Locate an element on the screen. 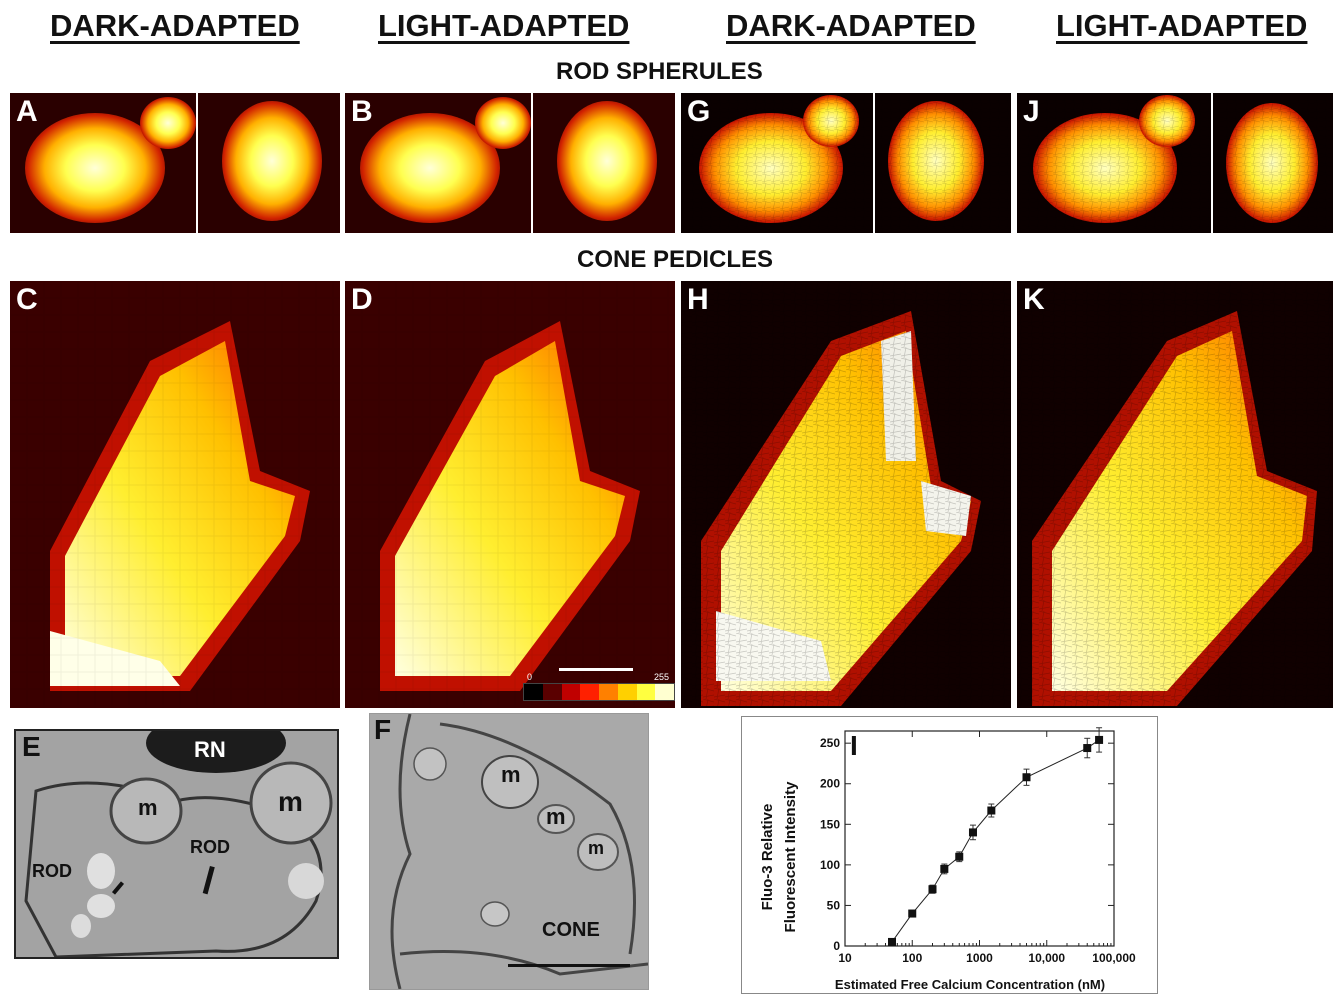 This screenshot has width=1333, height=998. header-light-adapted-2: LIGHT-ADAPTED is located at coordinates (1182, 25).